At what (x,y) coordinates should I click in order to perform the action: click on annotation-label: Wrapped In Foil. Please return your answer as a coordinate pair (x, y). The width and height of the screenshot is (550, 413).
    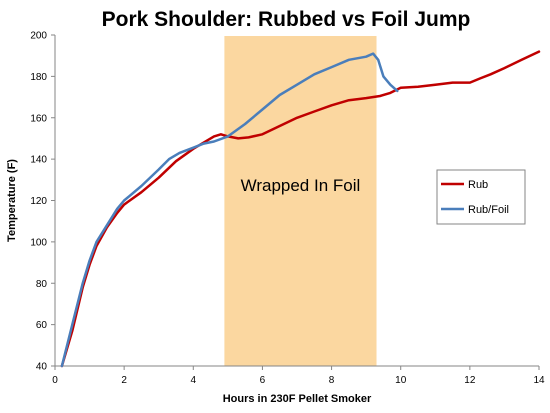
    Looking at the image, I should click on (301, 185).